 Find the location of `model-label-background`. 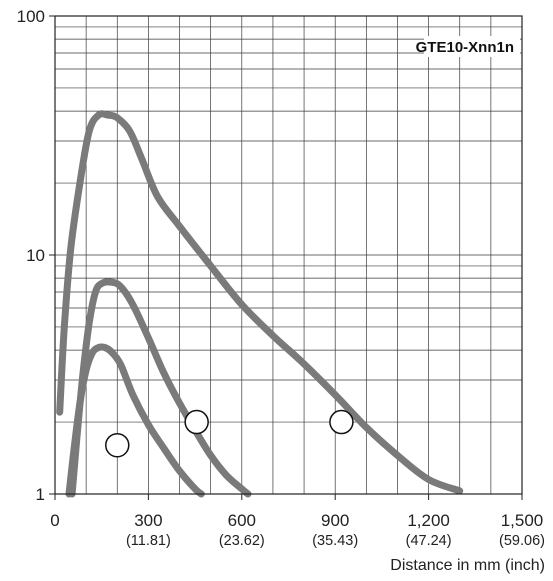

model-label-background is located at coordinates (472, 46).